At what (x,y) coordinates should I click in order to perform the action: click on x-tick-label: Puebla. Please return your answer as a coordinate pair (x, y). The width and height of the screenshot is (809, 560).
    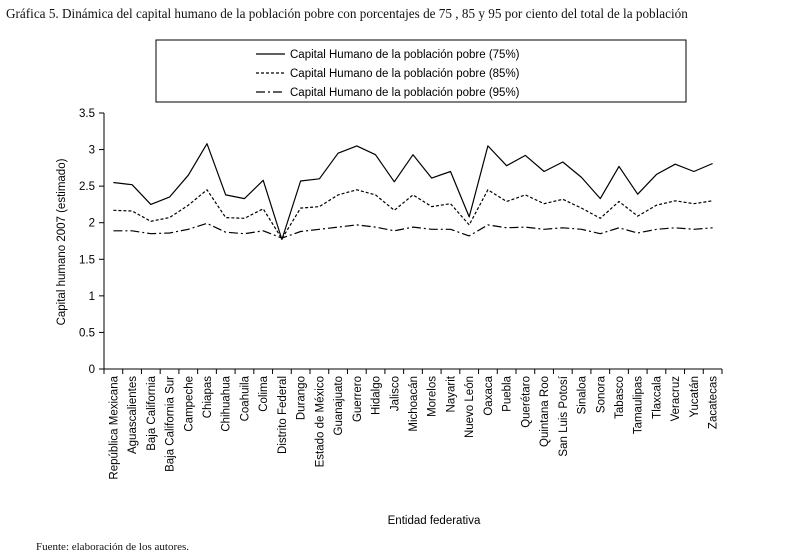
    Looking at the image, I should click on (508, 393).